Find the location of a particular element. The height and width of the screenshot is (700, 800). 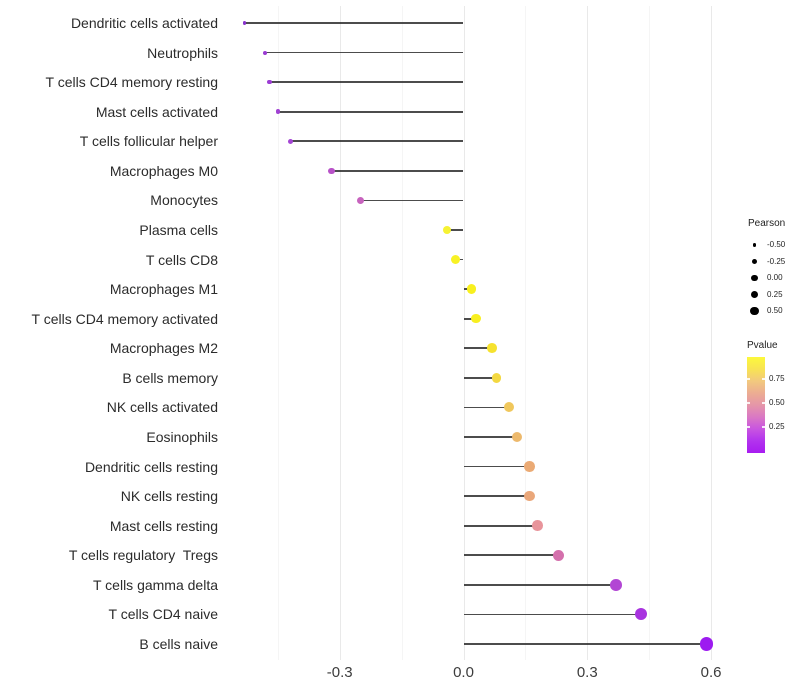

pearson-legend-label: 0.25 is located at coordinates (775, 294).